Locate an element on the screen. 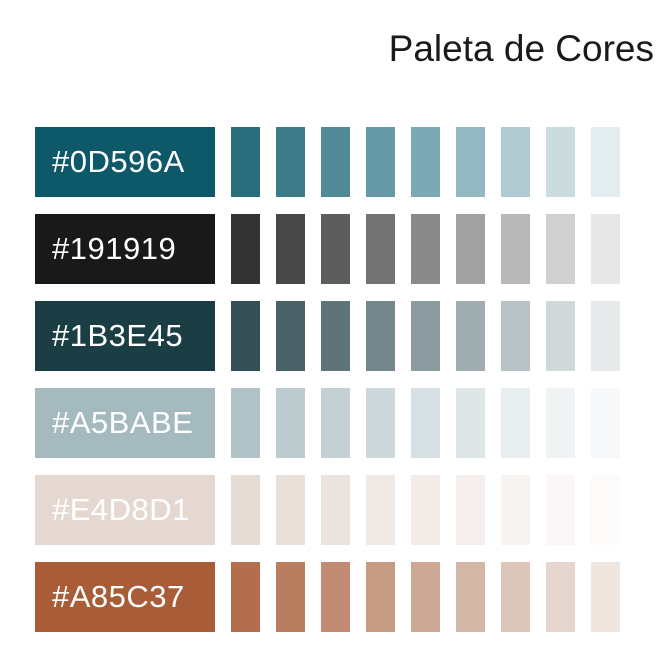 This screenshot has height=660, width=668. base-color-swatch: #0D596A is located at coordinates (125, 162).